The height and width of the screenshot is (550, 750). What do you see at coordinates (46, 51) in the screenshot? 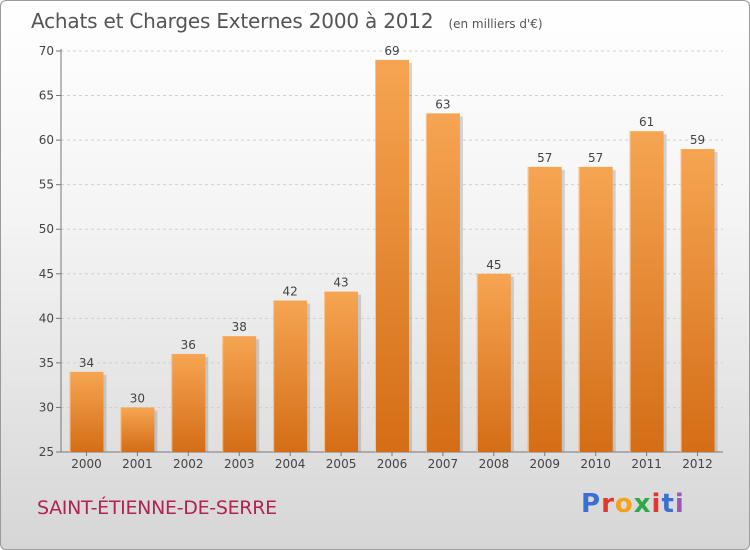
I see `y-tick-label: 70` at bounding box center [46, 51].